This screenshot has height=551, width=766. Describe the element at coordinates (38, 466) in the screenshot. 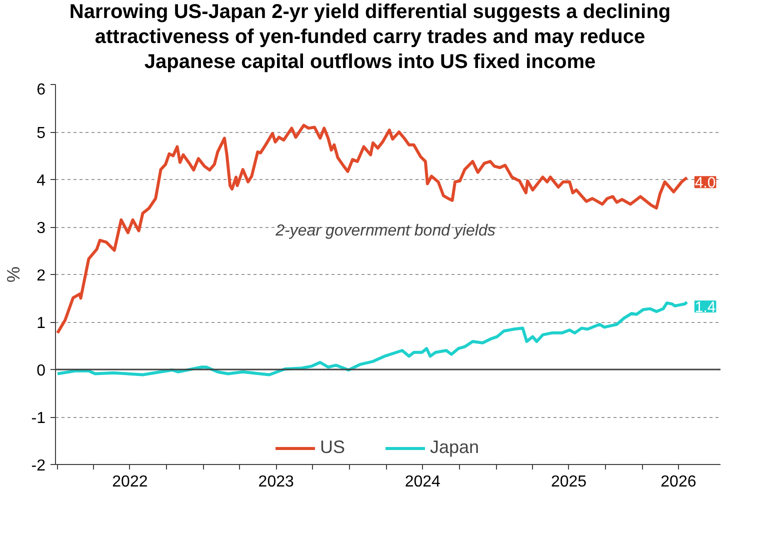

I see `y-tick-label: -2` at that location.